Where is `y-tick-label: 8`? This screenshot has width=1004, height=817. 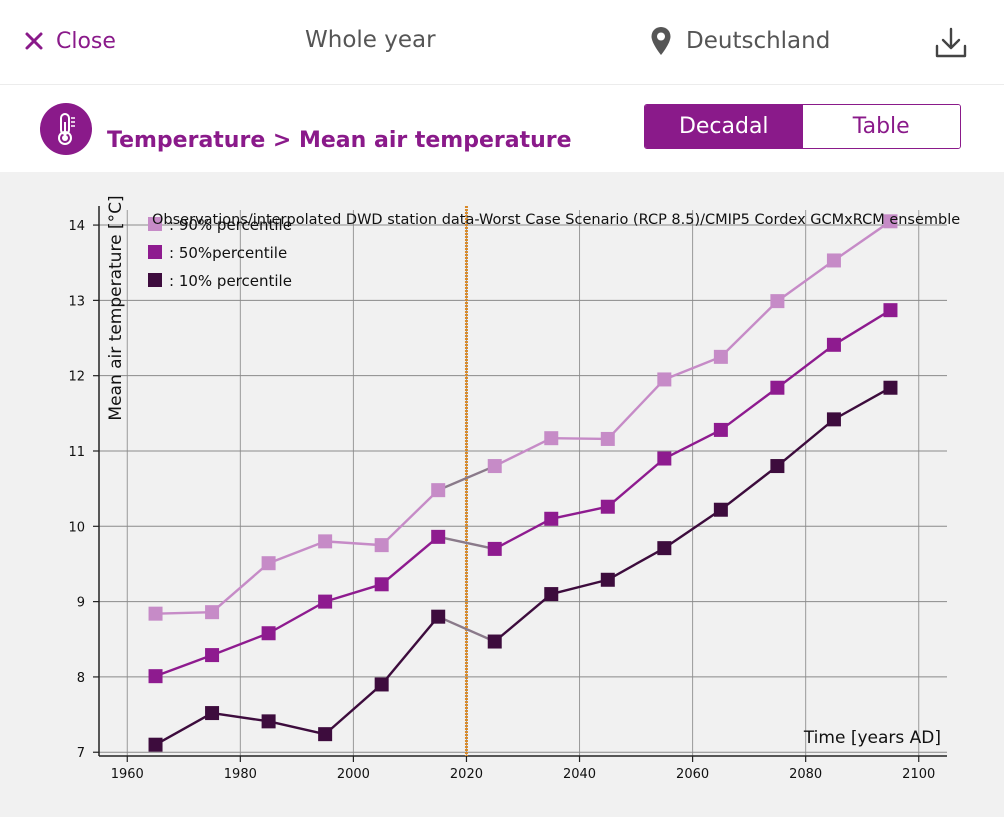 y-tick-label: 8 is located at coordinates (81, 678).